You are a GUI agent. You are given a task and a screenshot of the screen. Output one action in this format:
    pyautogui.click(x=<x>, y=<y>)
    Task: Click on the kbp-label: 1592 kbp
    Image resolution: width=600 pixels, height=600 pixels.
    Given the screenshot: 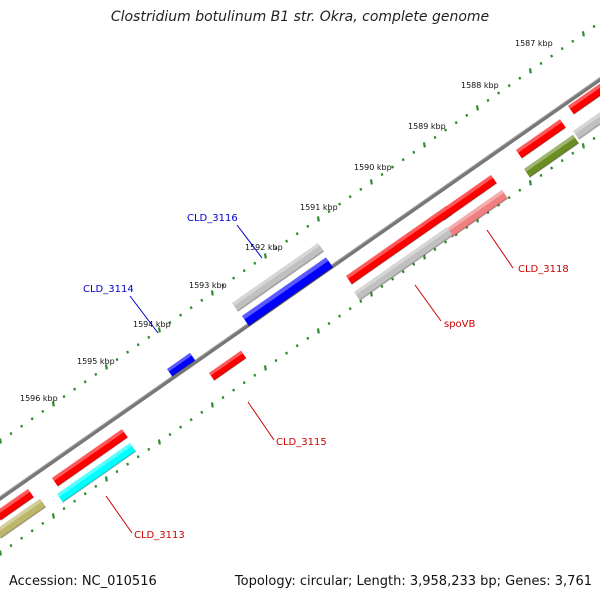 What is the action you would take?
    pyautogui.click(x=264, y=247)
    